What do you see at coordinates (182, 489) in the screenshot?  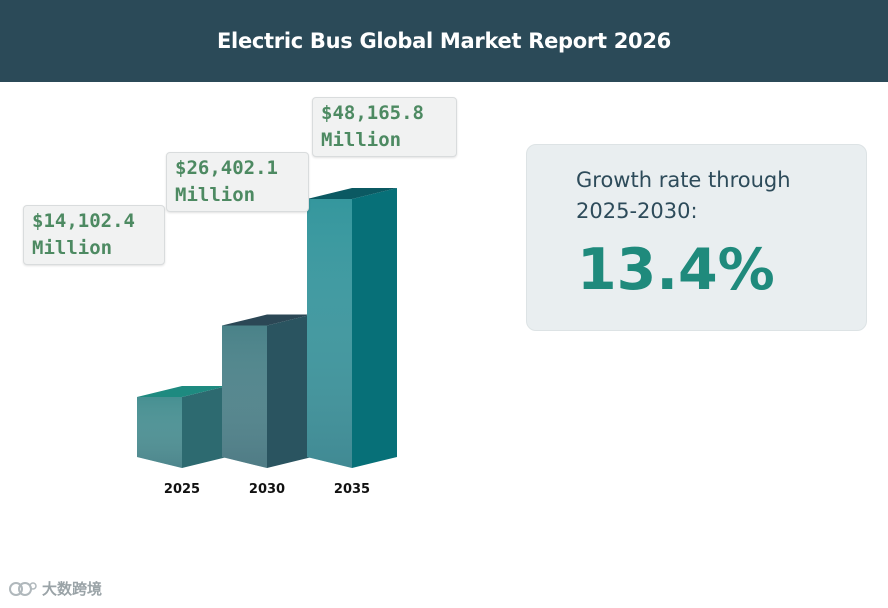 I see `x-tick-label: 2025` at bounding box center [182, 489].